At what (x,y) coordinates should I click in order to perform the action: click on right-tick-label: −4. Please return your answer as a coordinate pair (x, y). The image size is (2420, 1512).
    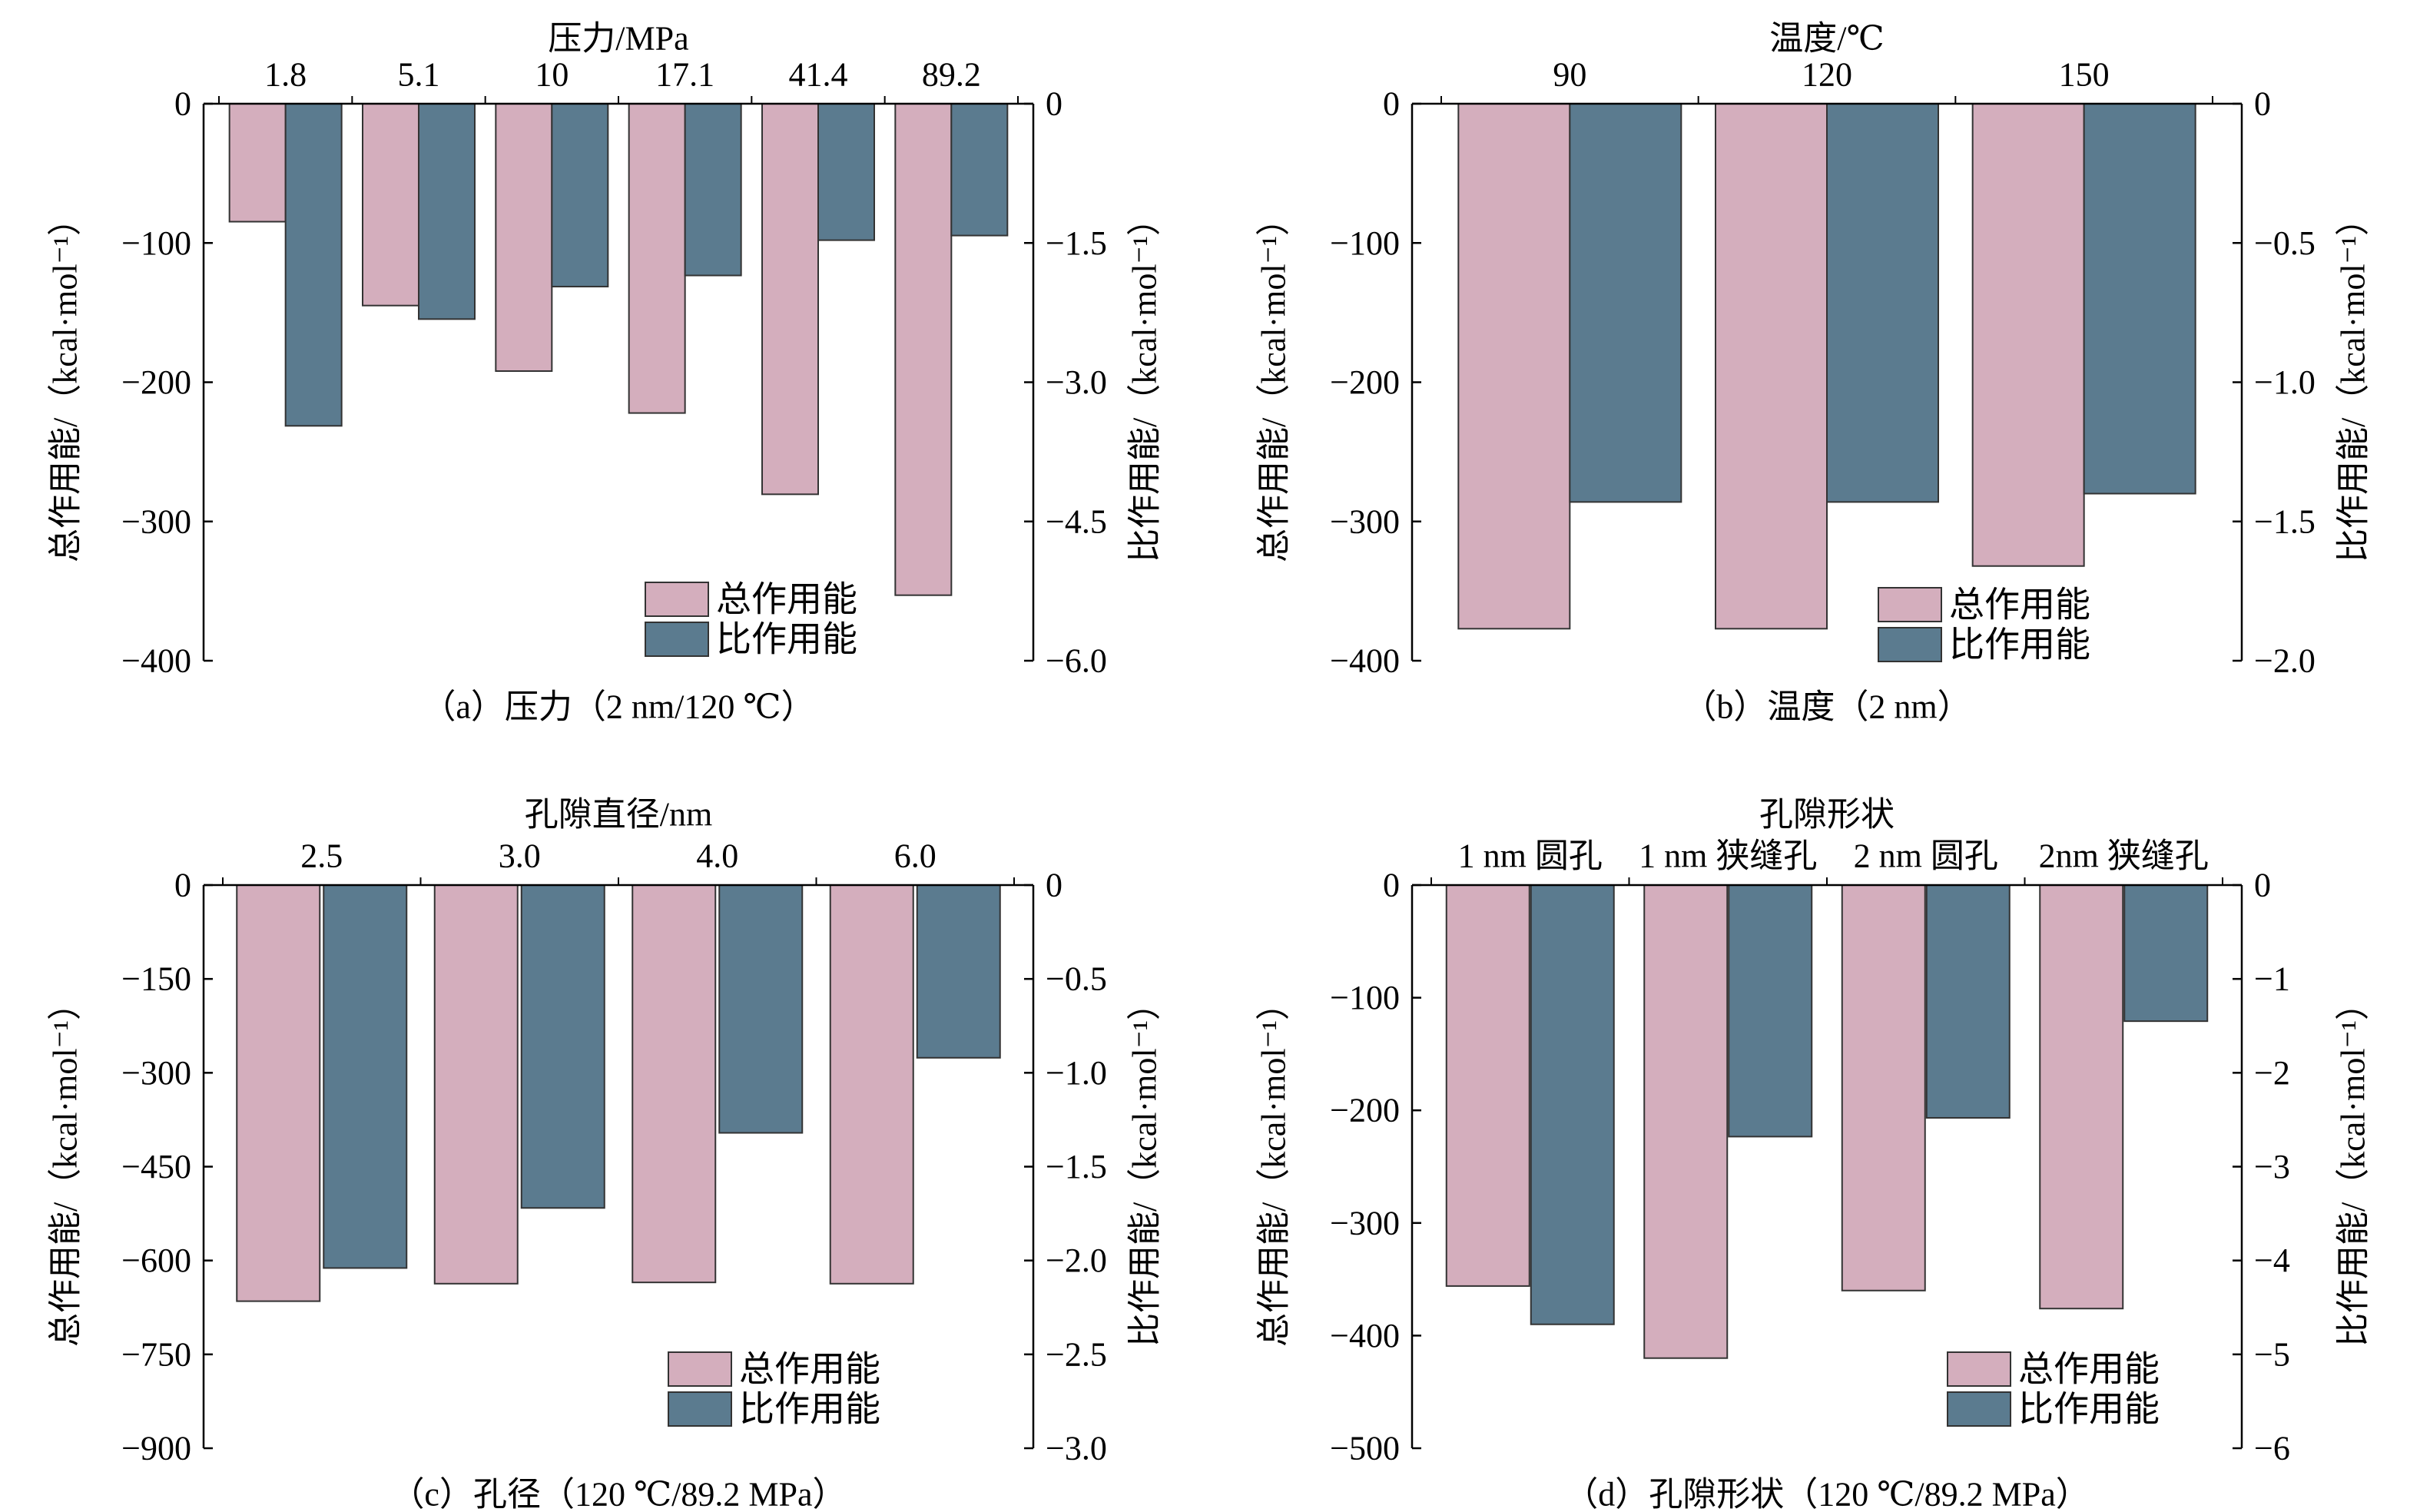
    Looking at the image, I should click on (2272, 1260).